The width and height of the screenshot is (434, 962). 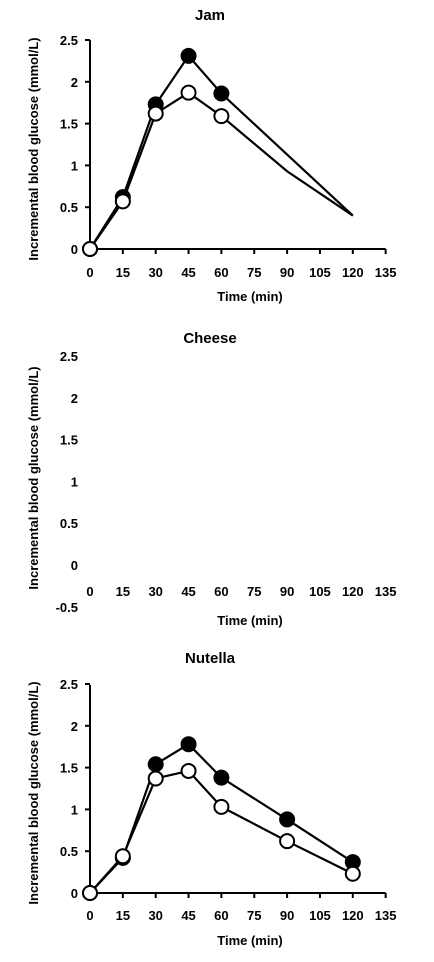 I want to click on chart-title: Cheese, so click(x=209, y=338).